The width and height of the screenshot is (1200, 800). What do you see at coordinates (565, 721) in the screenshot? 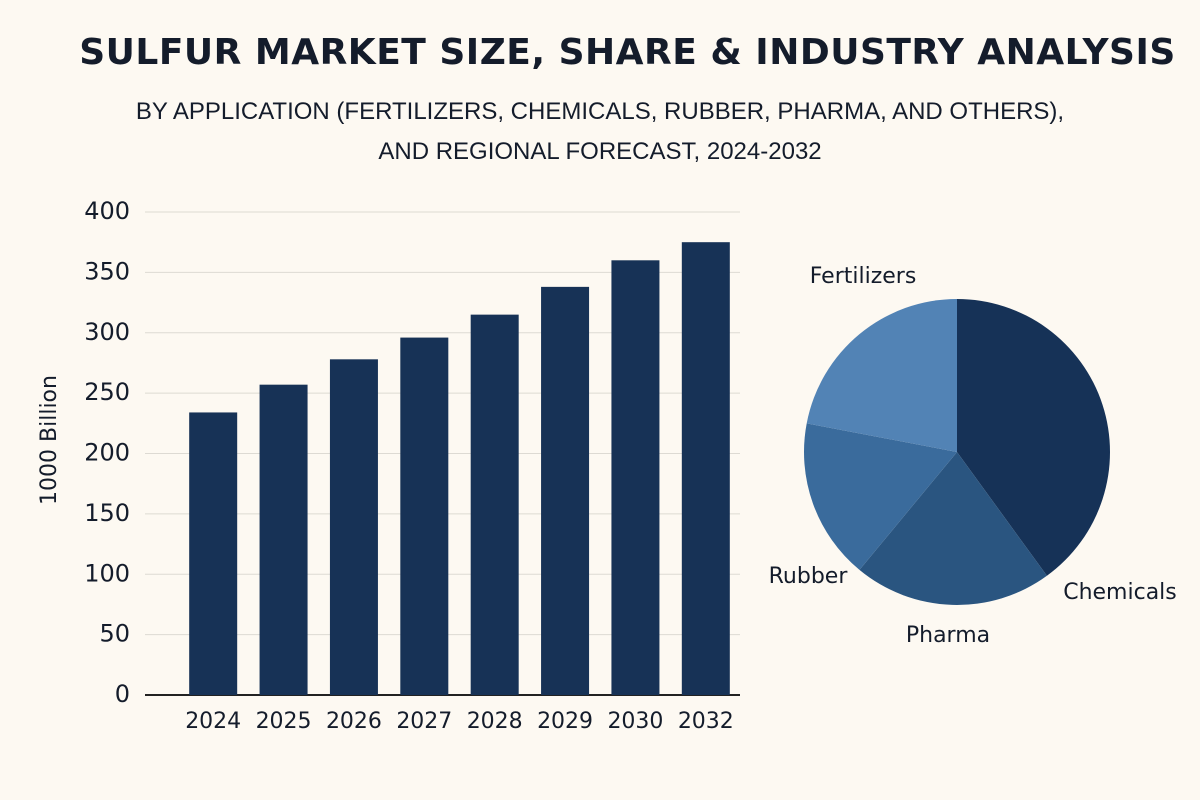
I see `x-tick-label: 2029` at bounding box center [565, 721].